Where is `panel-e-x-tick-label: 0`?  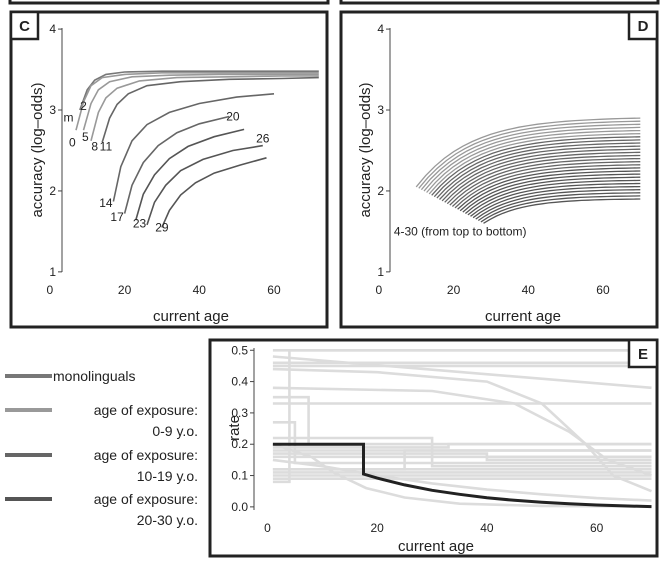 panel-e-x-tick-label: 0 is located at coordinates (267, 528).